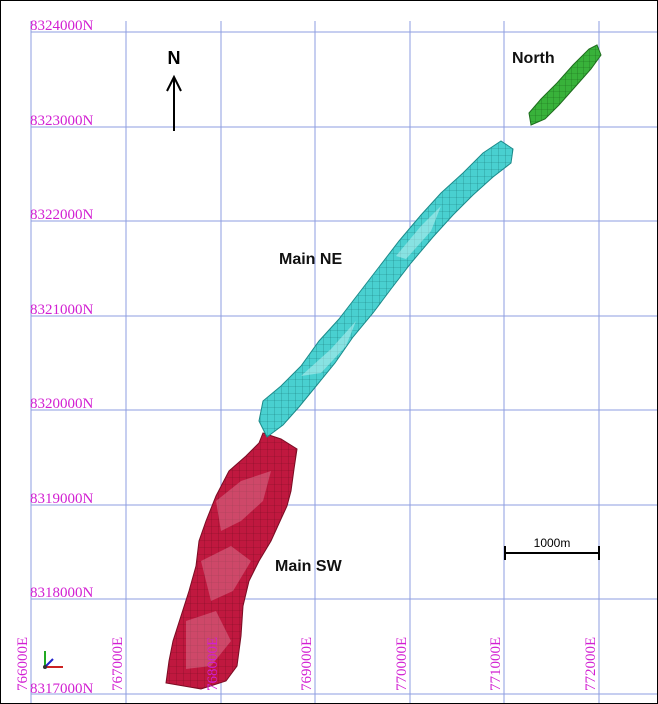 The width and height of the screenshot is (658, 704). What do you see at coordinates (533, 58) in the screenshot?
I see `north-deposit-label: North` at bounding box center [533, 58].